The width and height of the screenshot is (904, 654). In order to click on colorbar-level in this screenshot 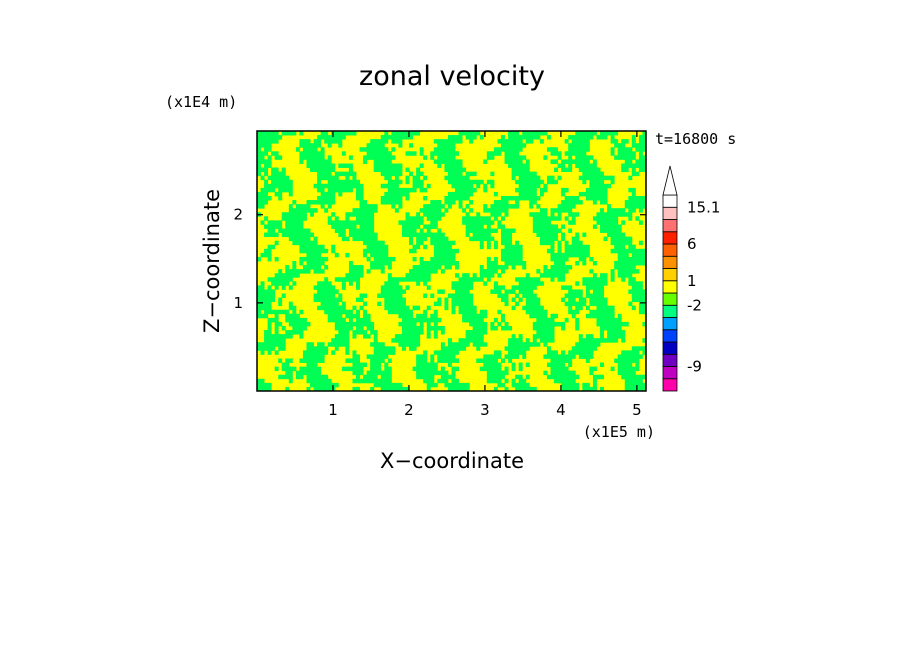, I will do `click(670, 336)`.